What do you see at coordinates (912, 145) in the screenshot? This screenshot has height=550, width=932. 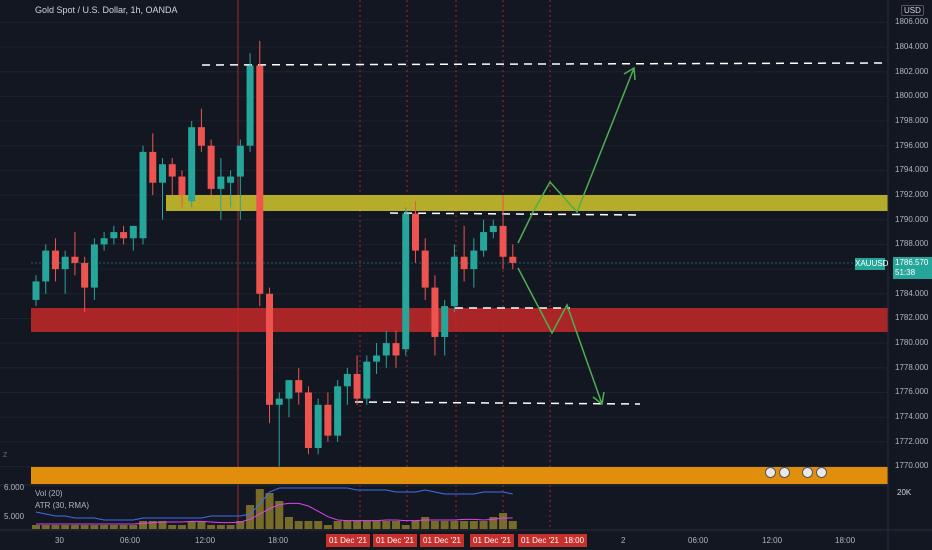 I see `price-tick: 1796.000` at bounding box center [912, 145].